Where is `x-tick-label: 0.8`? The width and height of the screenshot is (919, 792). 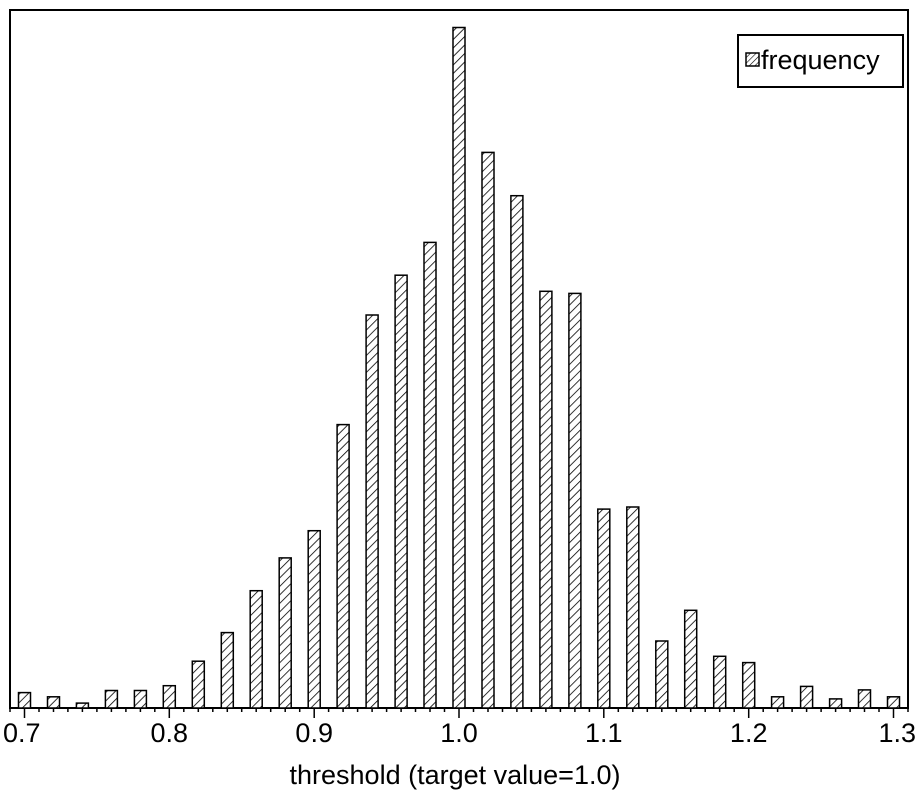 x-tick-label: 0.8 is located at coordinates (170, 733).